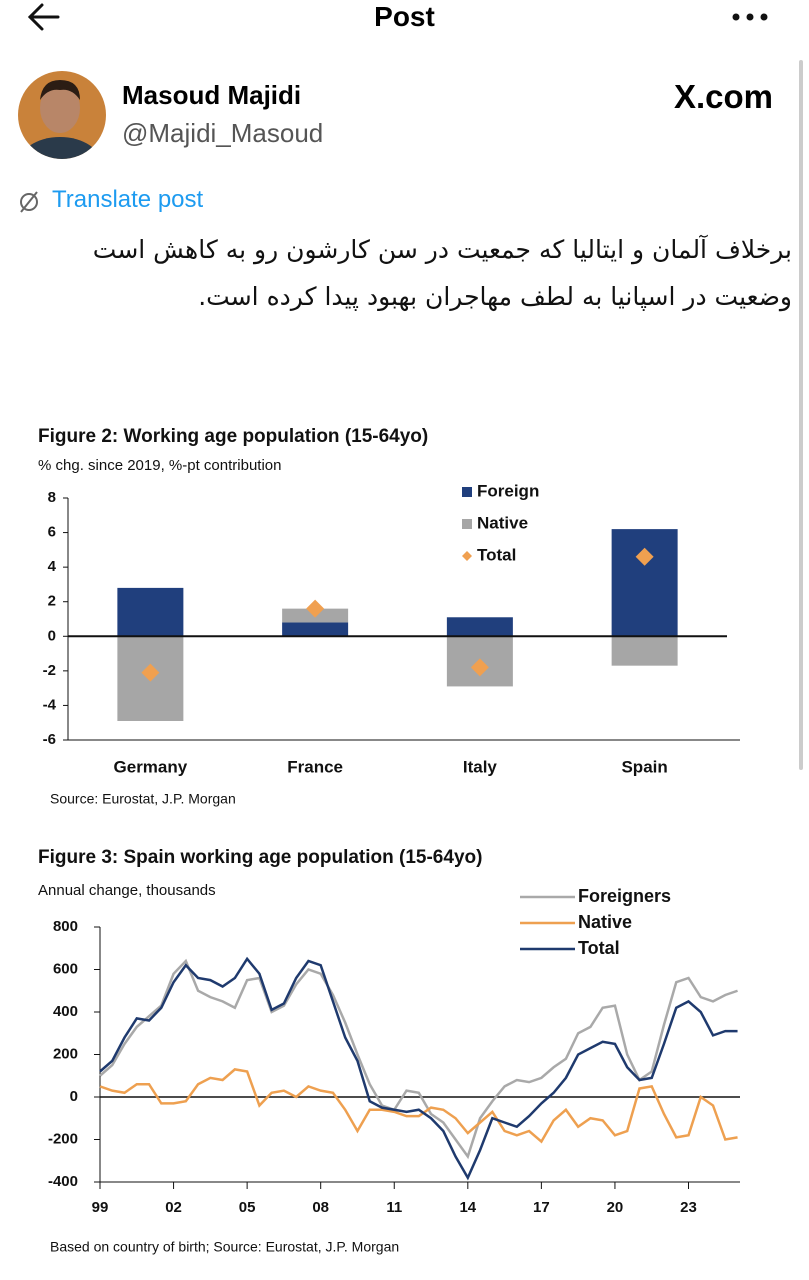  What do you see at coordinates (159, 465) in the screenshot?
I see `chart-subtitle: % chg. since 2019, %-pt contribution` at bounding box center [159, 465].